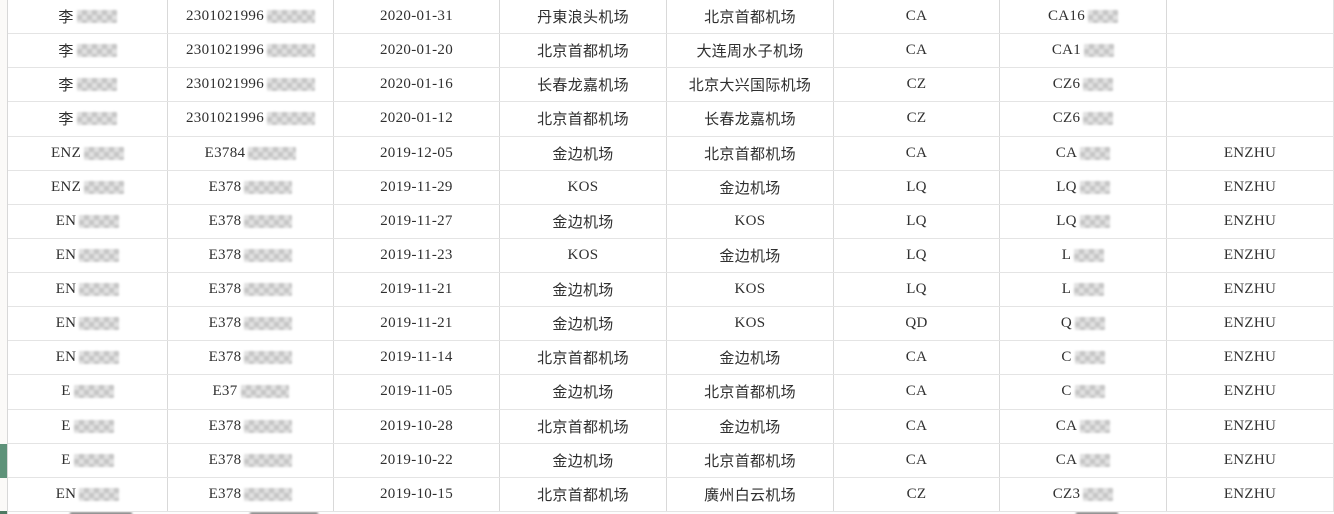  What do you see at coordinates (417, 51) in the screenshot?
I see `cell-date: 2020-01-20` at bounding box center [417, 51].